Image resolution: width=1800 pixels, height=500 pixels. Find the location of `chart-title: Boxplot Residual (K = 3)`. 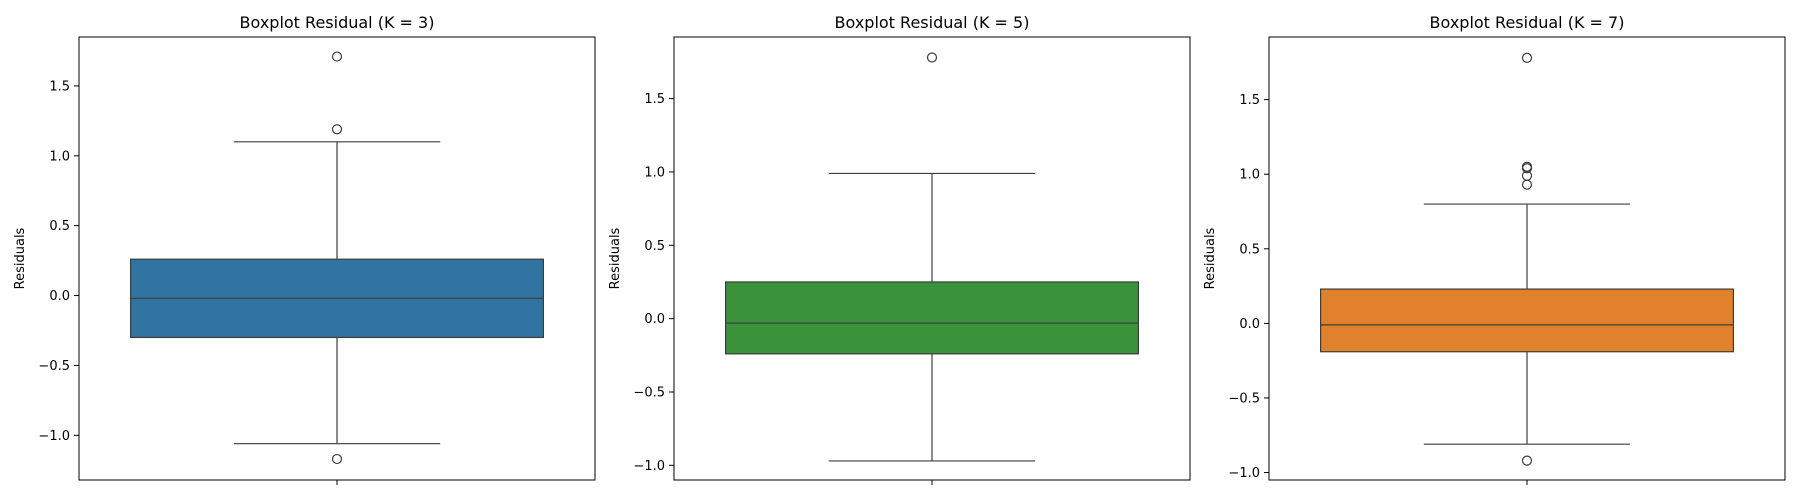

chart-title: Boxplot Residual (K = 3) is located at coordinates (337, 22).